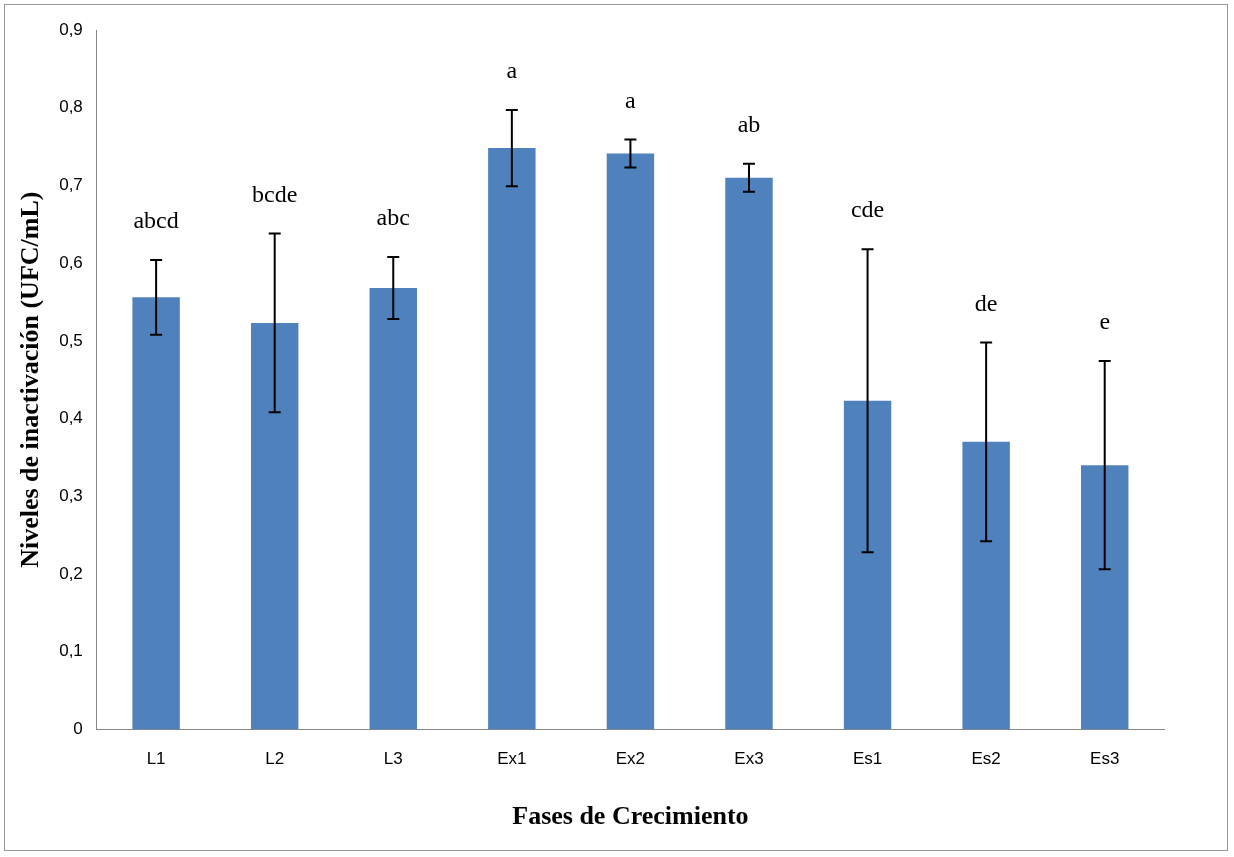 The width and height of the screenshot is (1234, 857). Describe the element at coordinates (1105, 321) in the screenshot. I see `annotation: e` at that location.